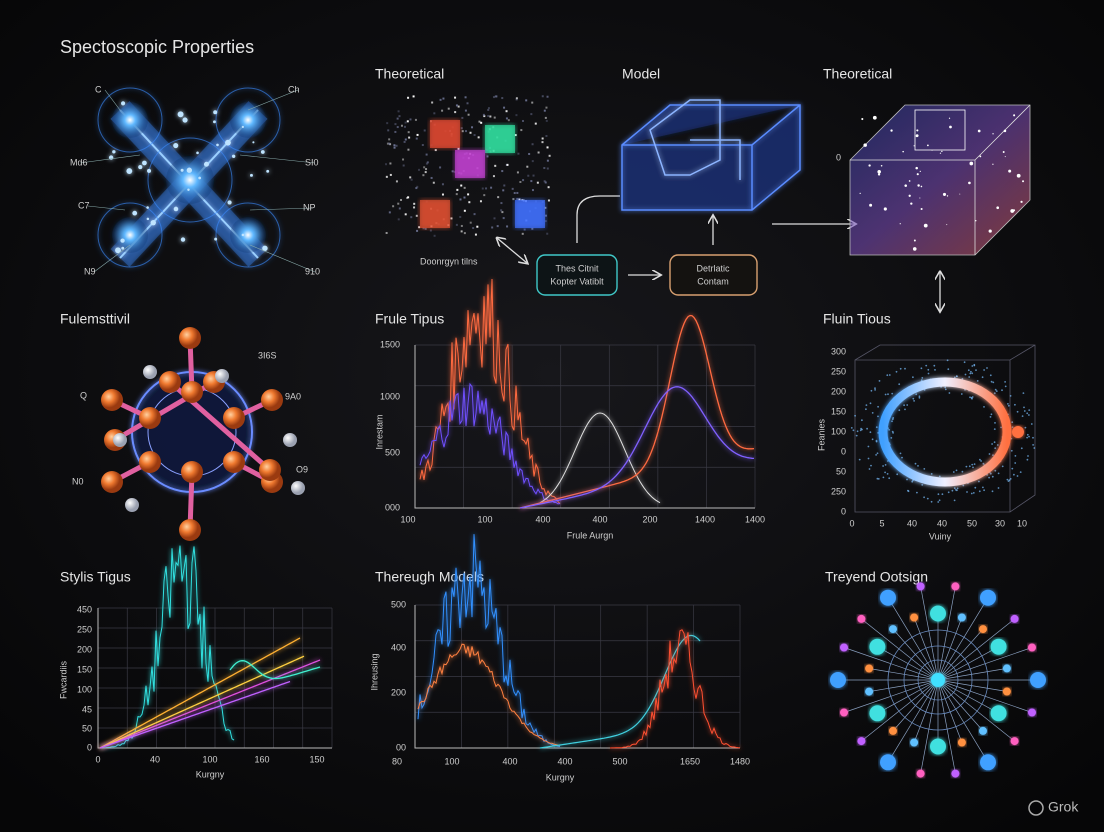  I want to click on orbit, so click(938, 680).